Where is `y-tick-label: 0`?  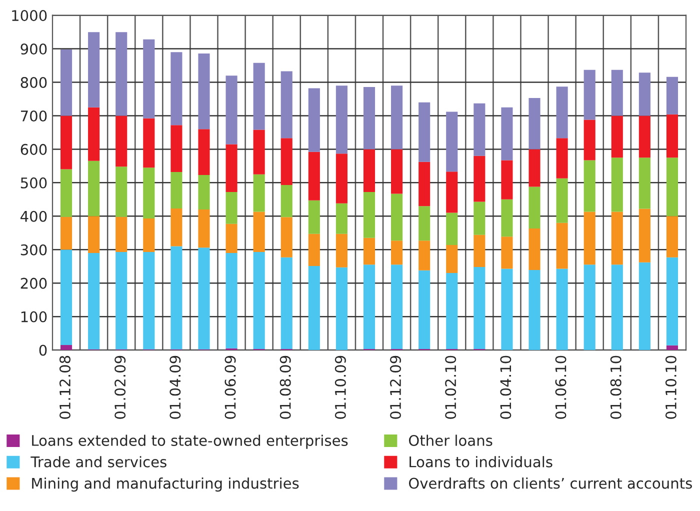 y-tick-label: 0 is located at coordinates (43, 350).